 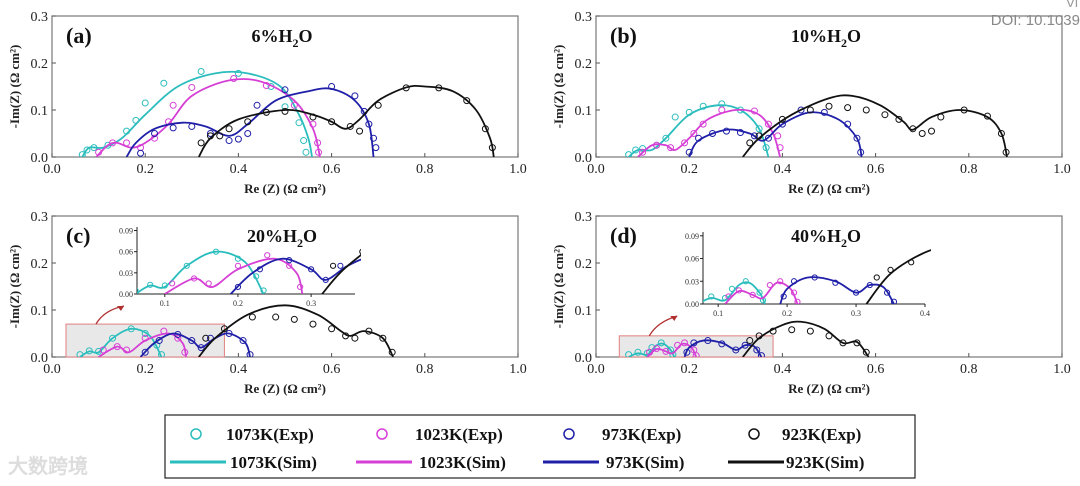 What do you see at coordinates (40, 64) in the screenshot?
I see `y-tick-label: 0.2` at bounding box center [40, 64].